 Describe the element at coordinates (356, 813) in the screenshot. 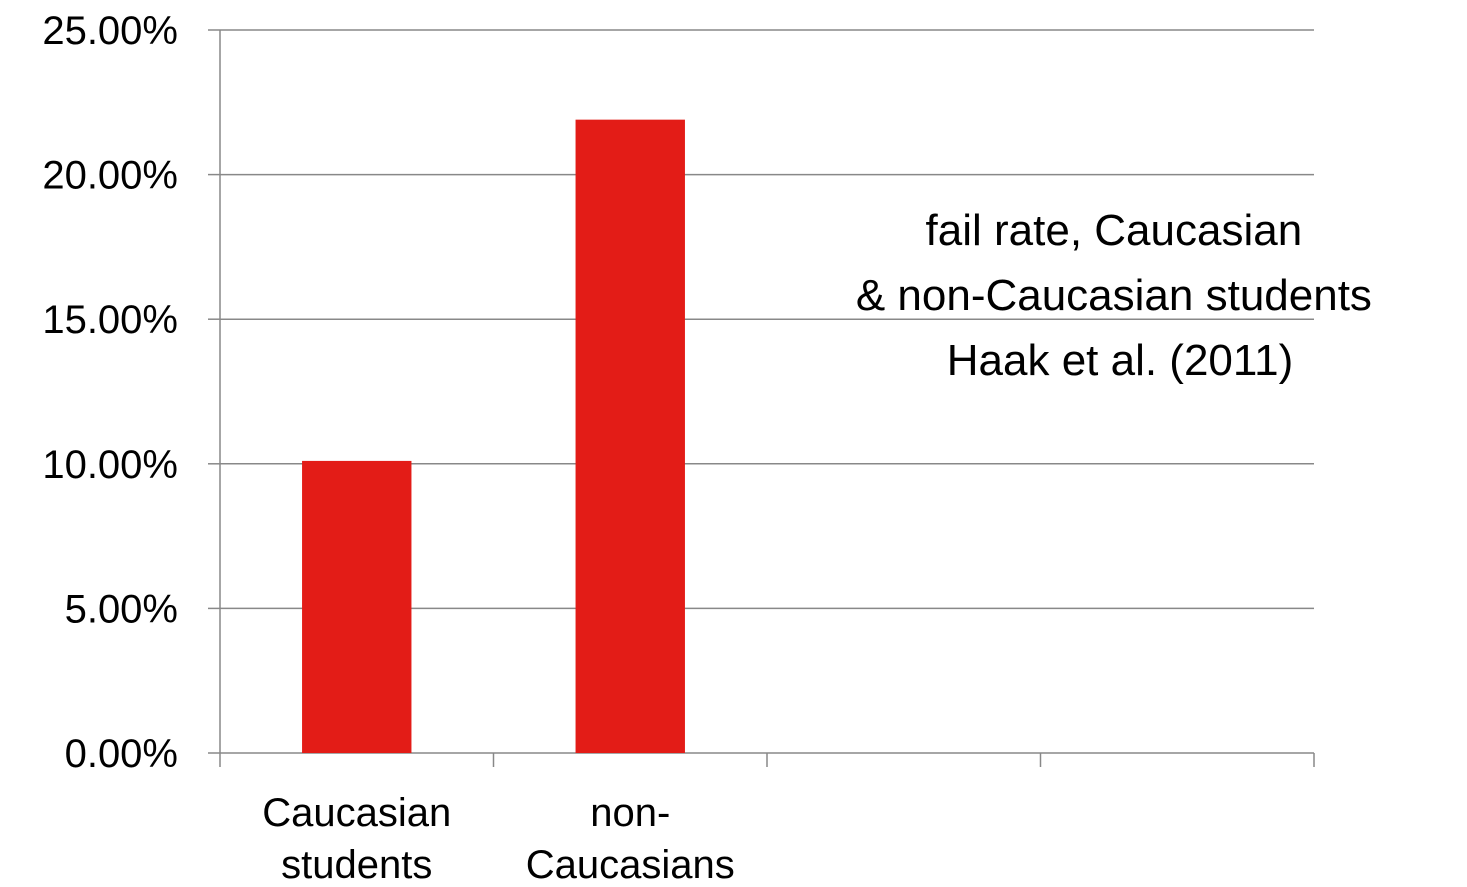

I see `x-tick-label: Caucasian` at that location.